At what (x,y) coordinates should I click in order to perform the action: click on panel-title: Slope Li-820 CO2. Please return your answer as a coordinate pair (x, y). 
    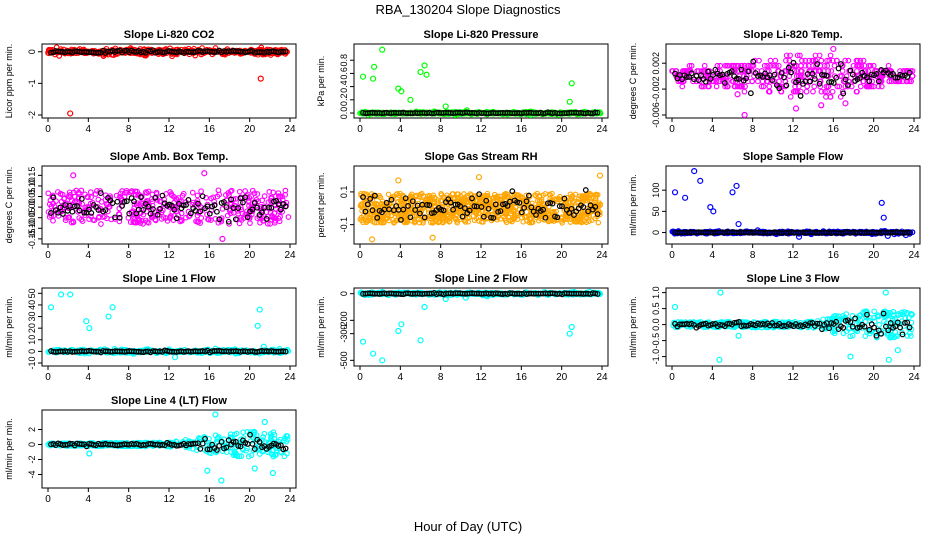
    Looking at the image, I should click on (169, 35).